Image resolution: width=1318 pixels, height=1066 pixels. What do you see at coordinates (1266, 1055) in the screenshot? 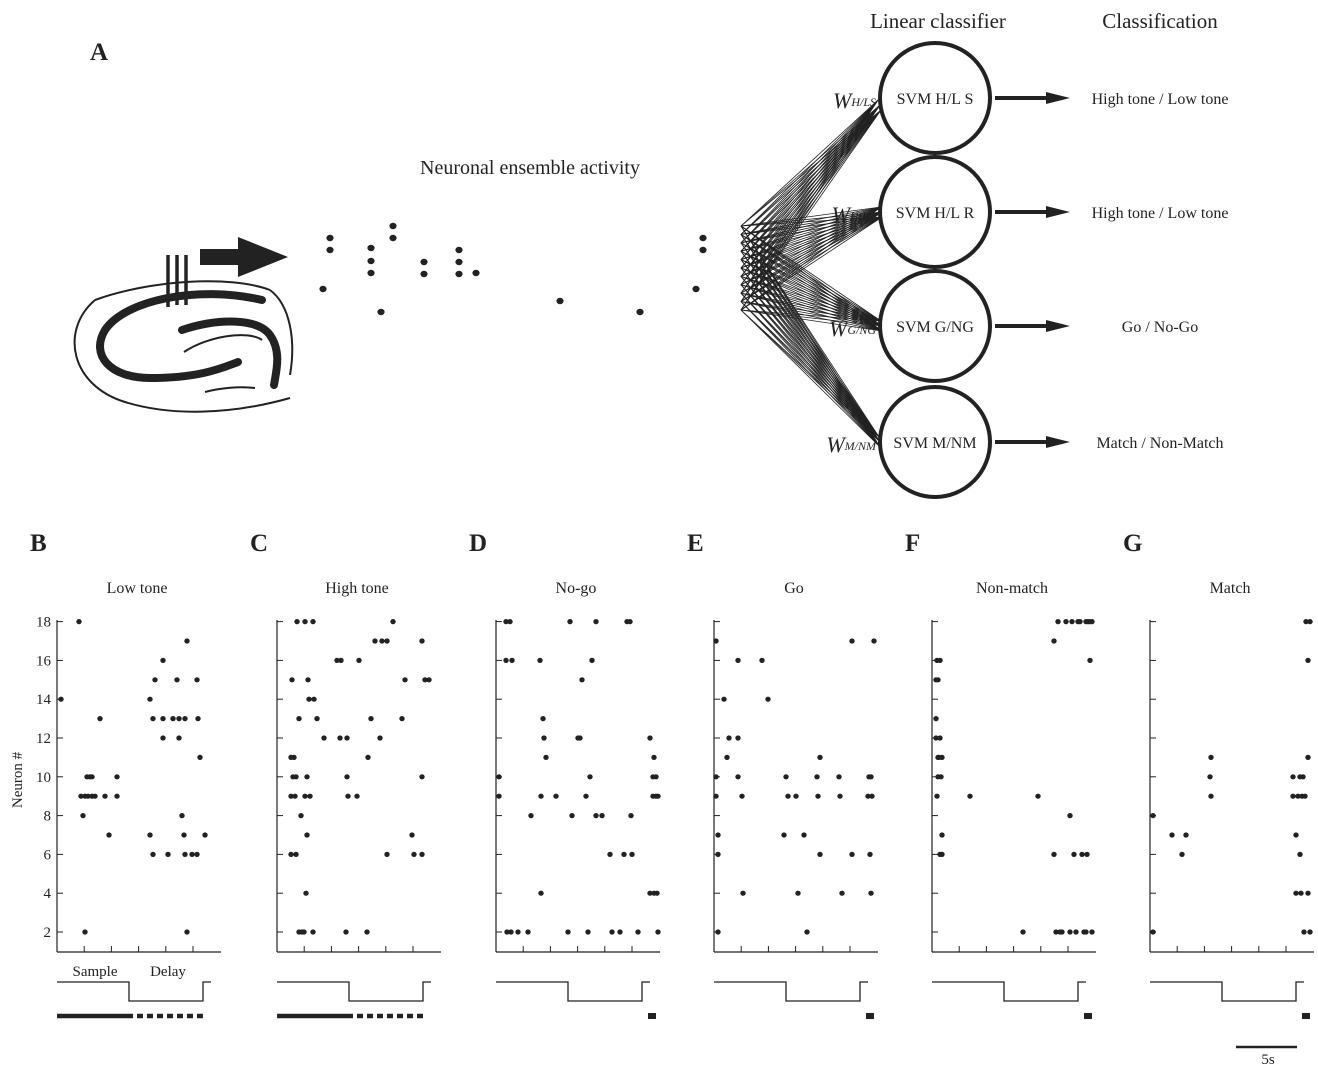
I see `scale-bar: 5s` at bounding box center [1266, 1055].